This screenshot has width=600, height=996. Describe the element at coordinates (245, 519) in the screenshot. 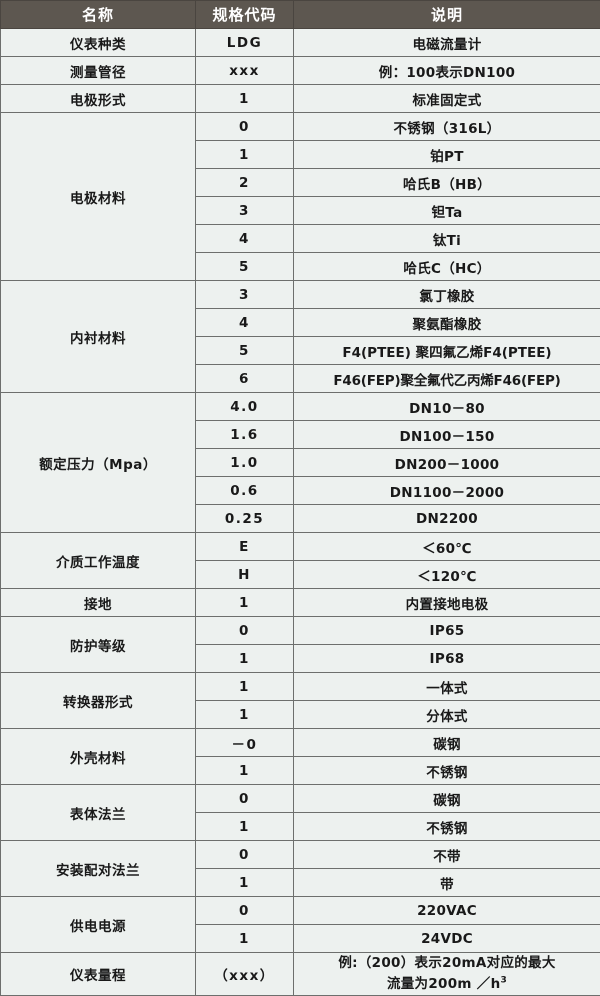

I see `row-code-cell: 0.25` at that location.